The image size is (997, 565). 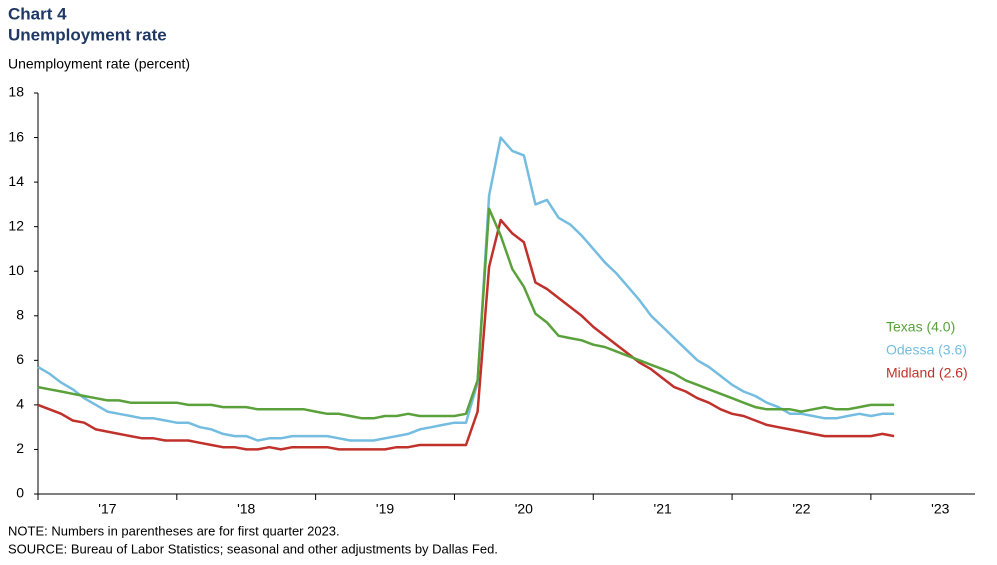 I want to click on x-tick-label: '21, so click(x=663, y=509).